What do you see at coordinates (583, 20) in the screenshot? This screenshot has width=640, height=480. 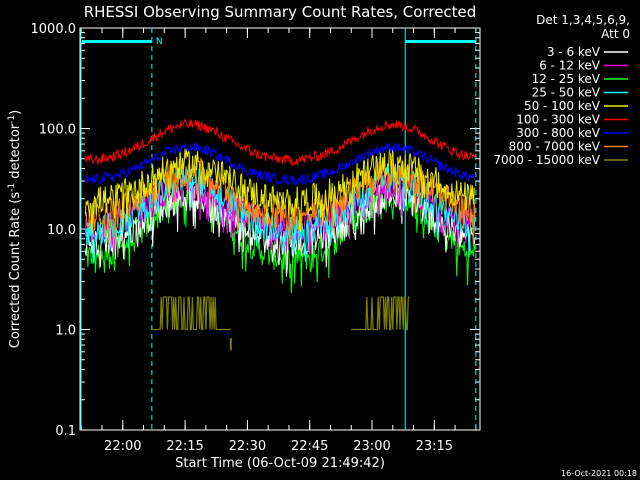 I see `legend-header: Det 1,3,4,5,6,9,` at bounding box center [583, 20].